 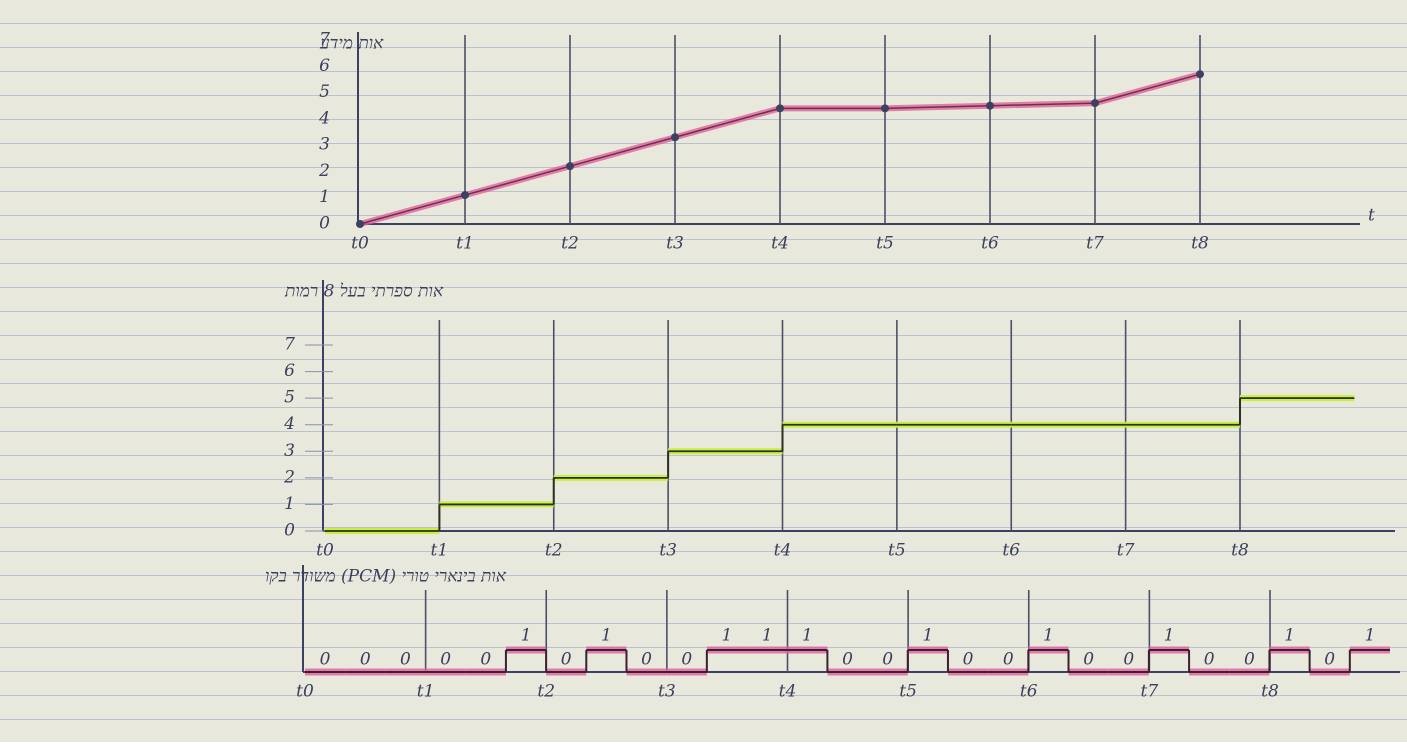 What do you see at coordinates (364, 292) in the screenshot?
I see `chart-title: אות ספרתי בעל 8 רמות` at bounding box center [364, 292].